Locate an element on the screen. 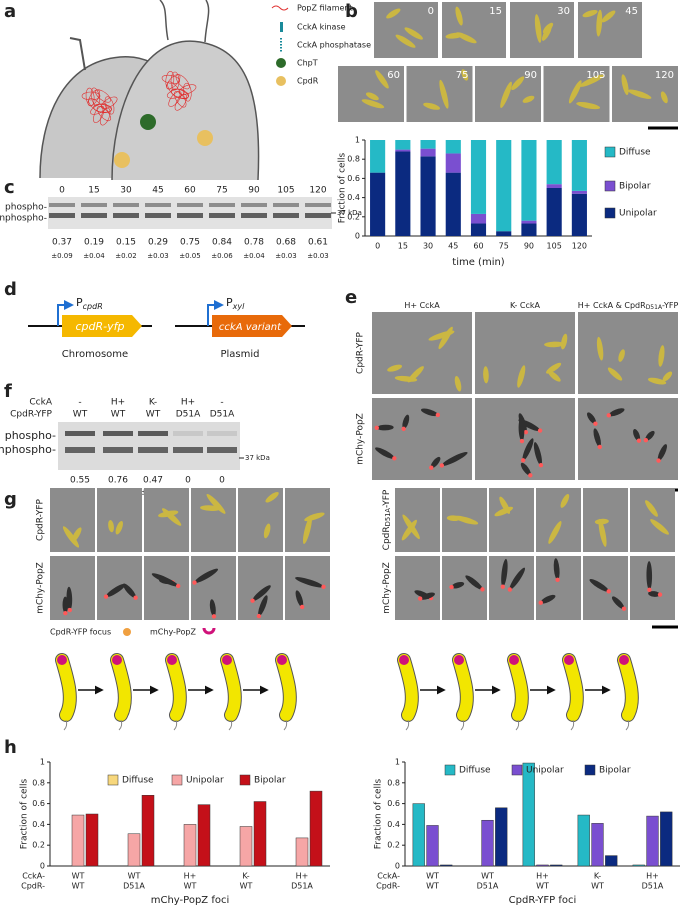 The width and height of the screenshot is (685, 907). ratio-label: 0.84 is located at coordinates (222, 243).